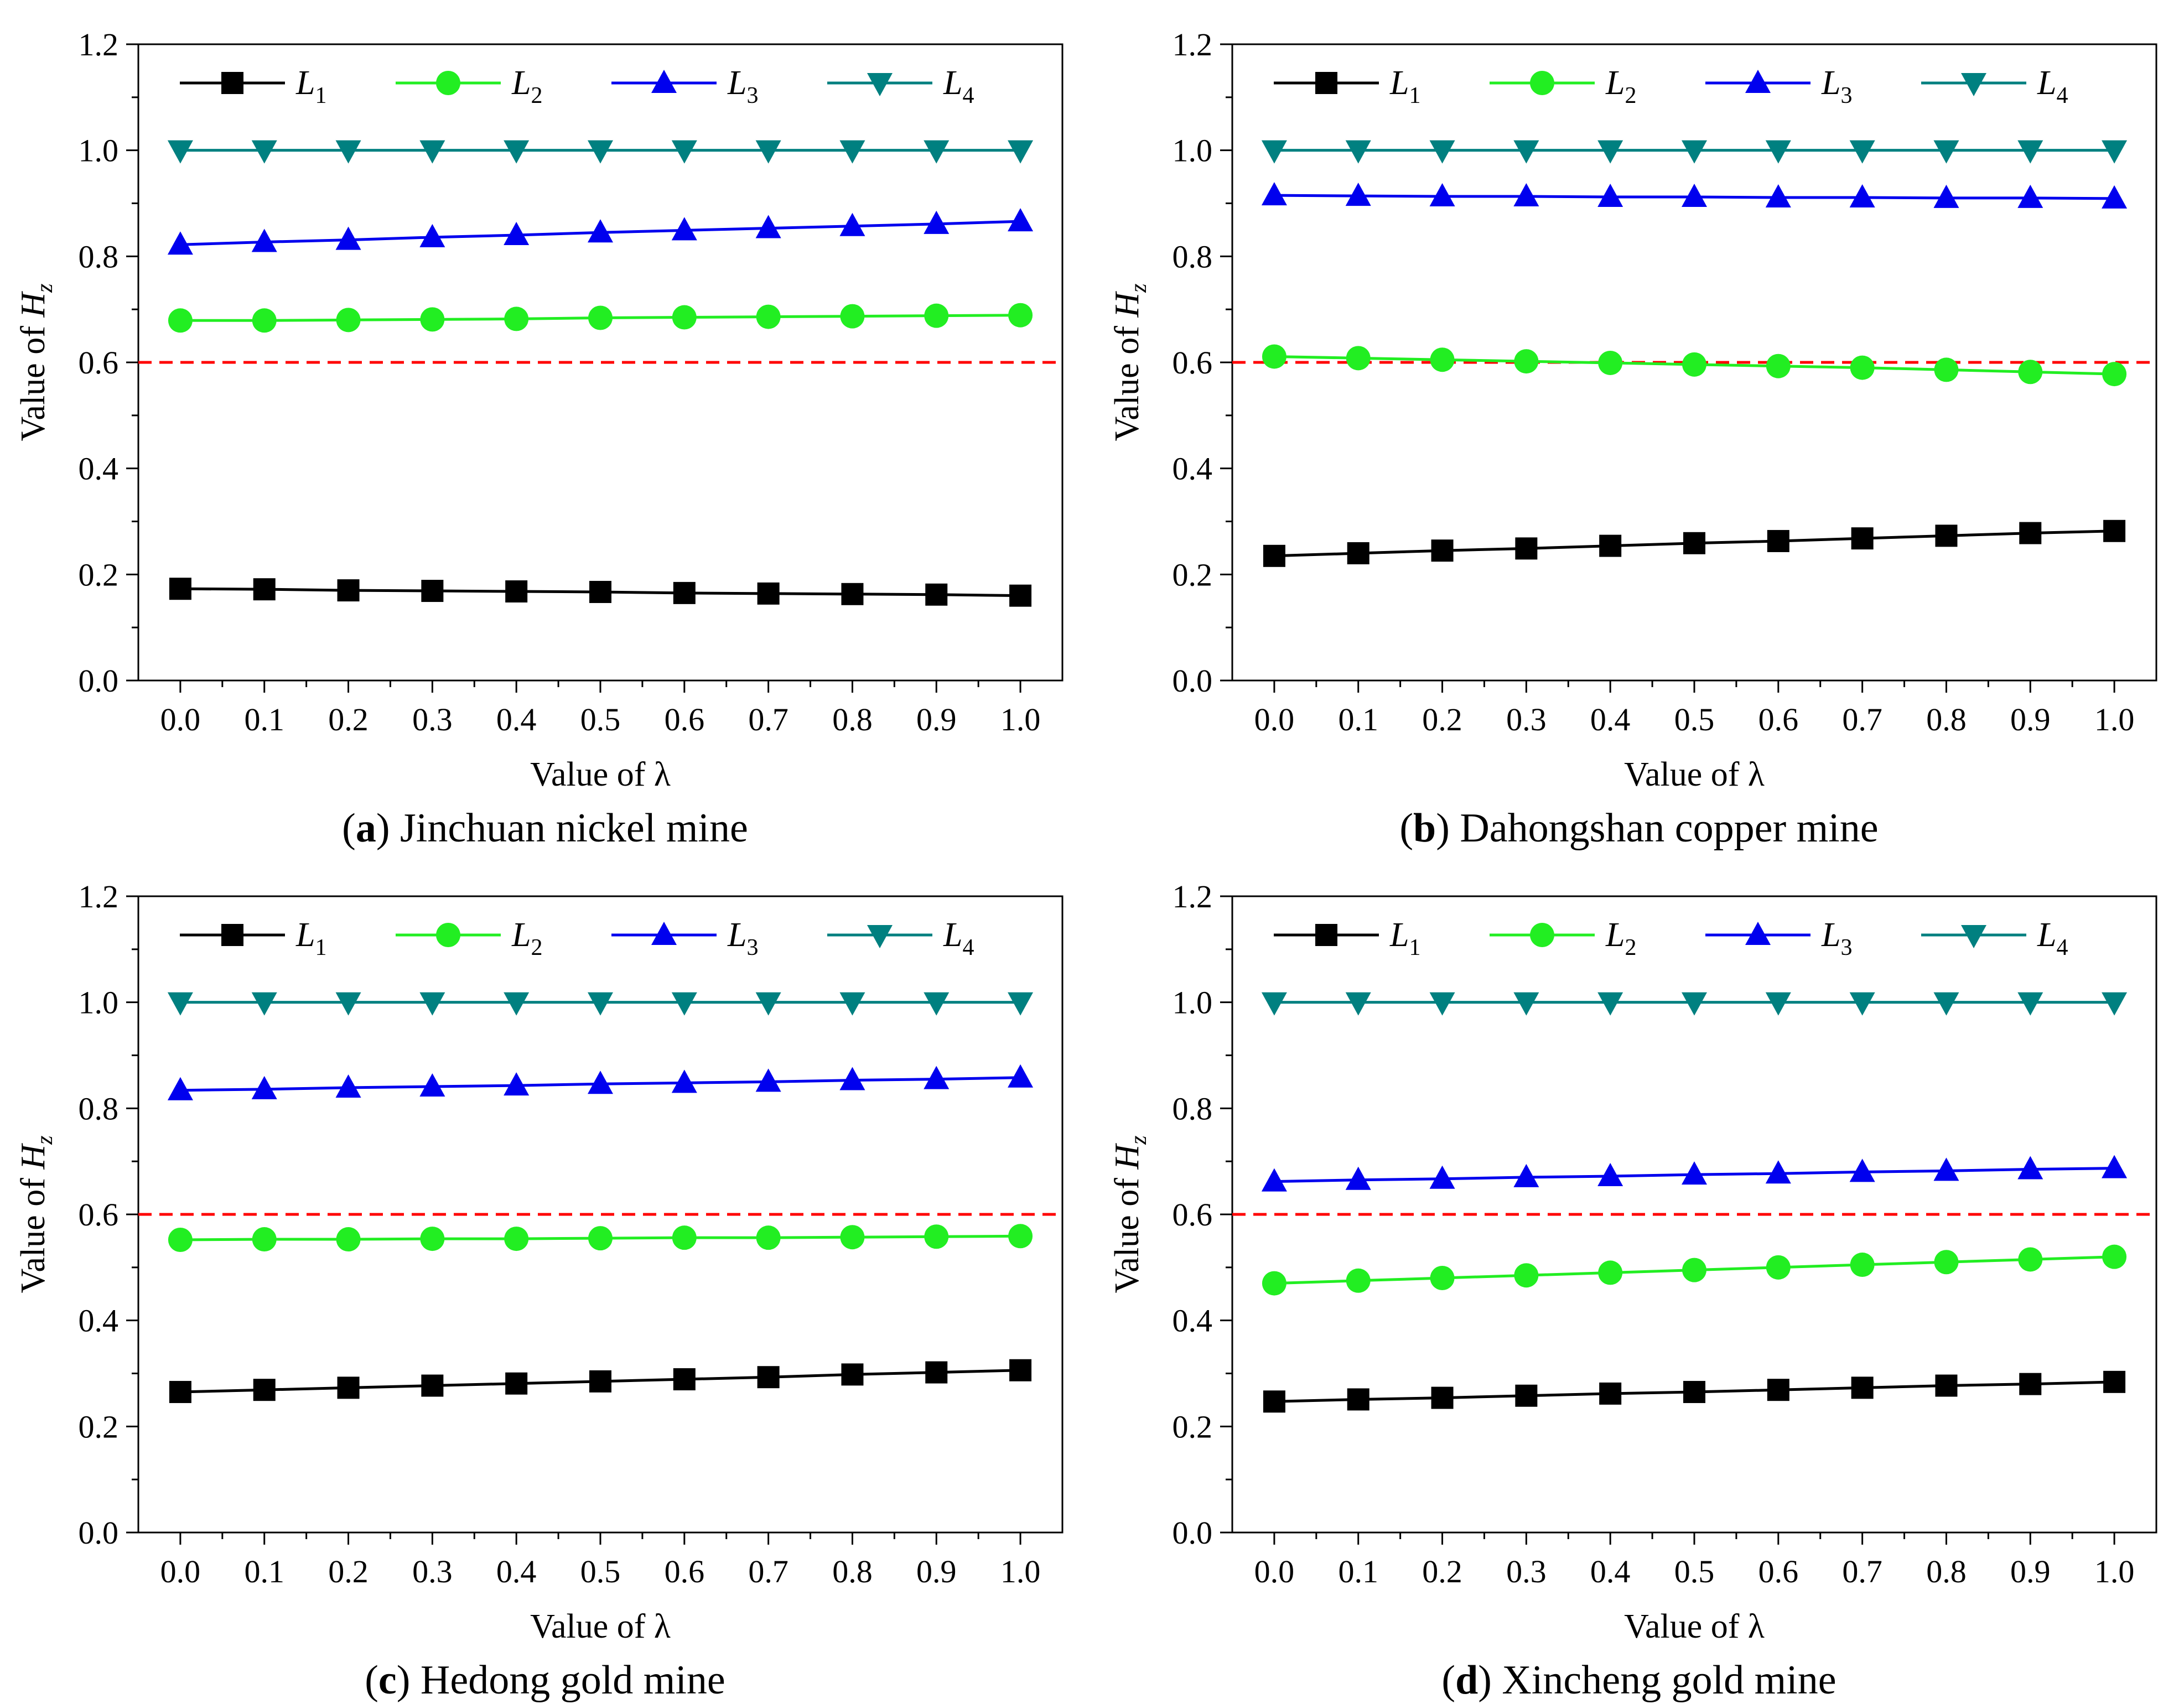 The image size is (2184, 1704). What do you see at coordinates (388, 1680) in the screenshot?
I see `caption-c-letter: c` at bounding box center [388, 1680].